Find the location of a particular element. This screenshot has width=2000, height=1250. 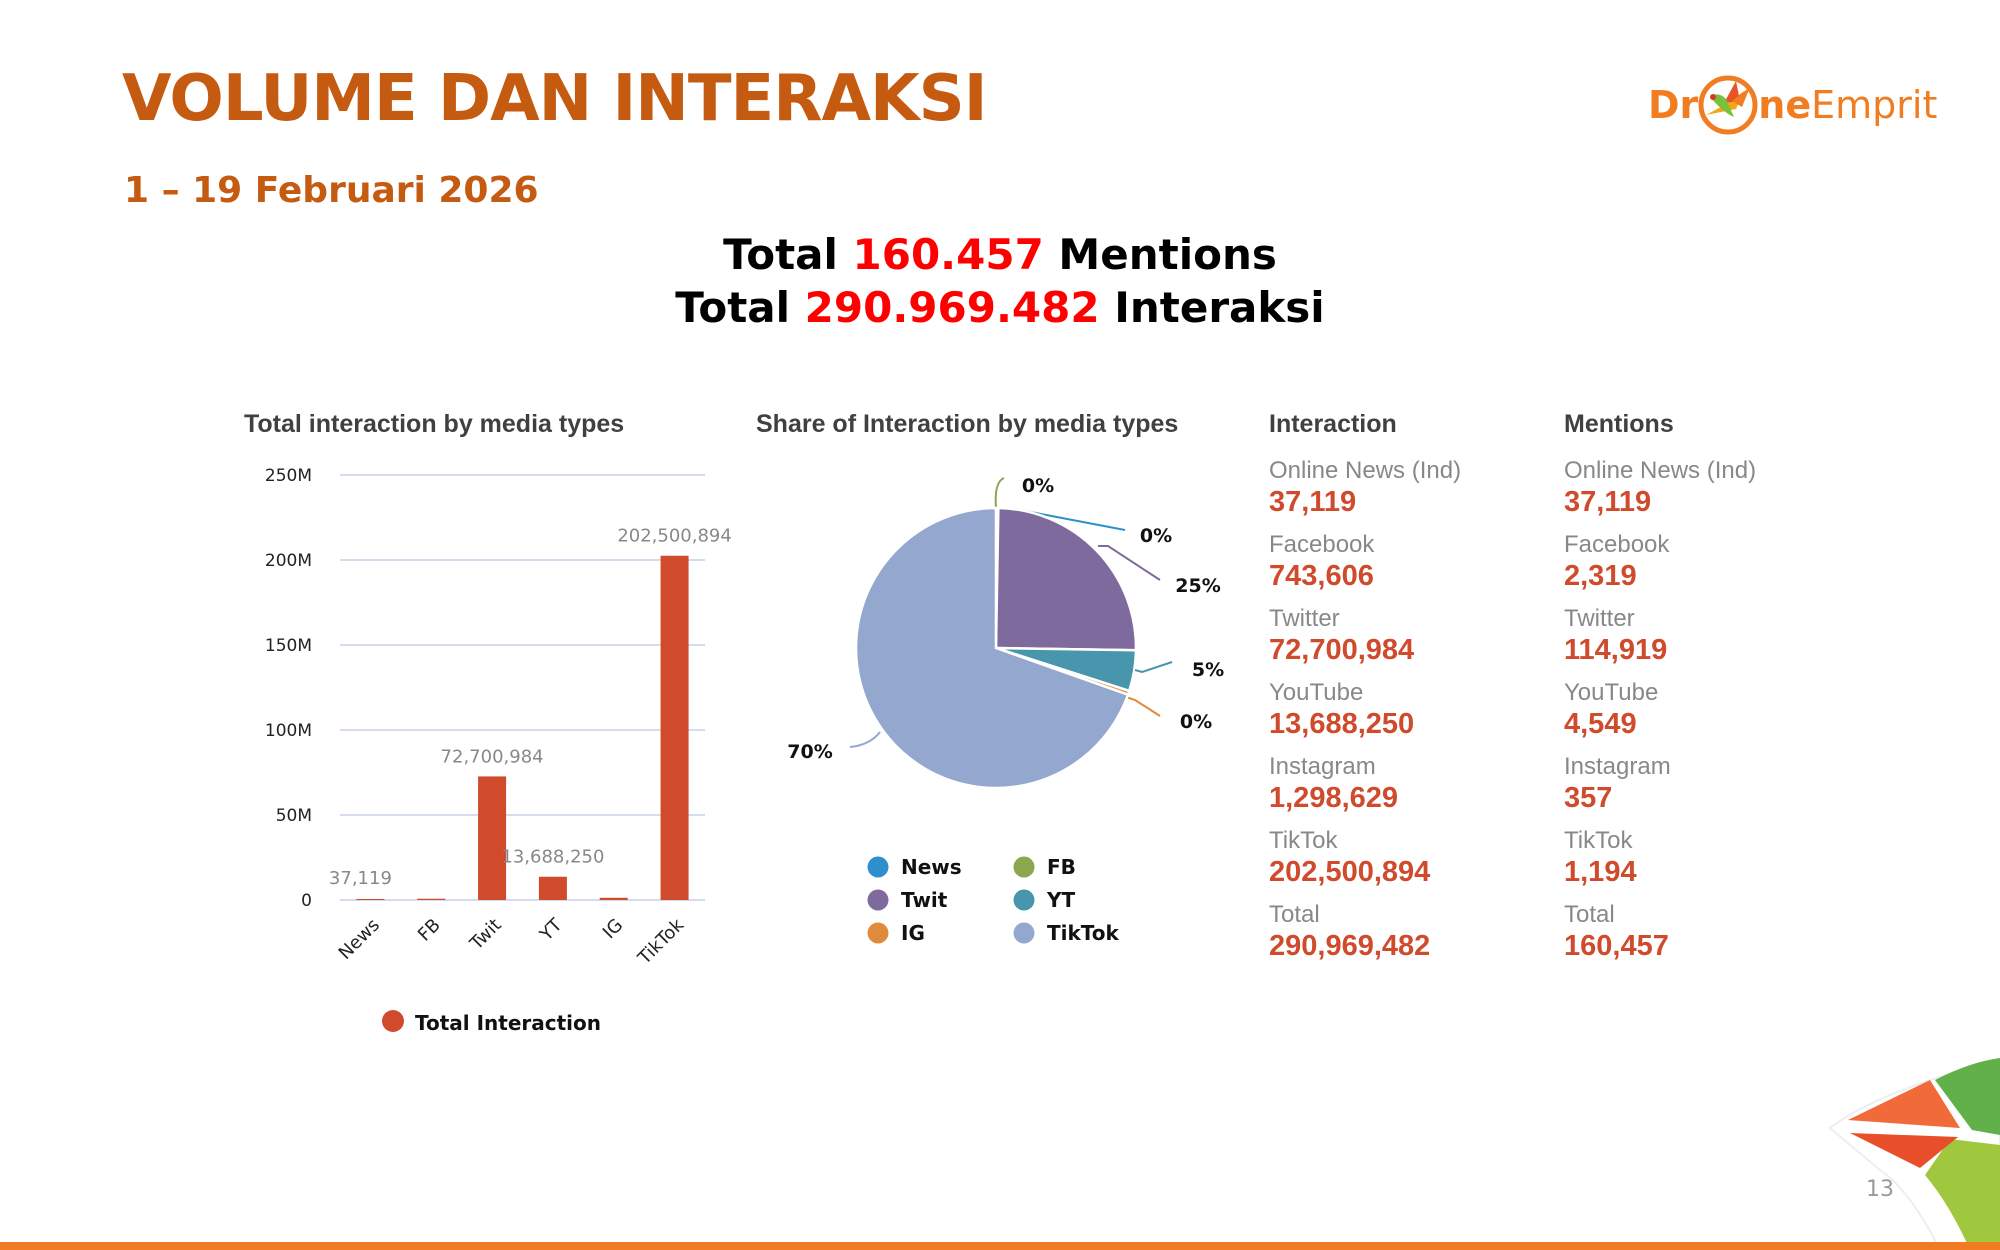

pie-slice-yt is located at coordinates (1066, 669).